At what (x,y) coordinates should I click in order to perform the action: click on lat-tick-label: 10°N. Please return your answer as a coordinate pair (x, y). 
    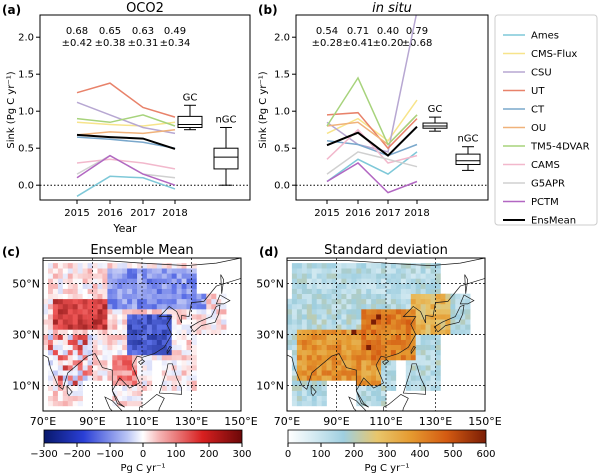
    Looking at the image, I should click on (270, 386).